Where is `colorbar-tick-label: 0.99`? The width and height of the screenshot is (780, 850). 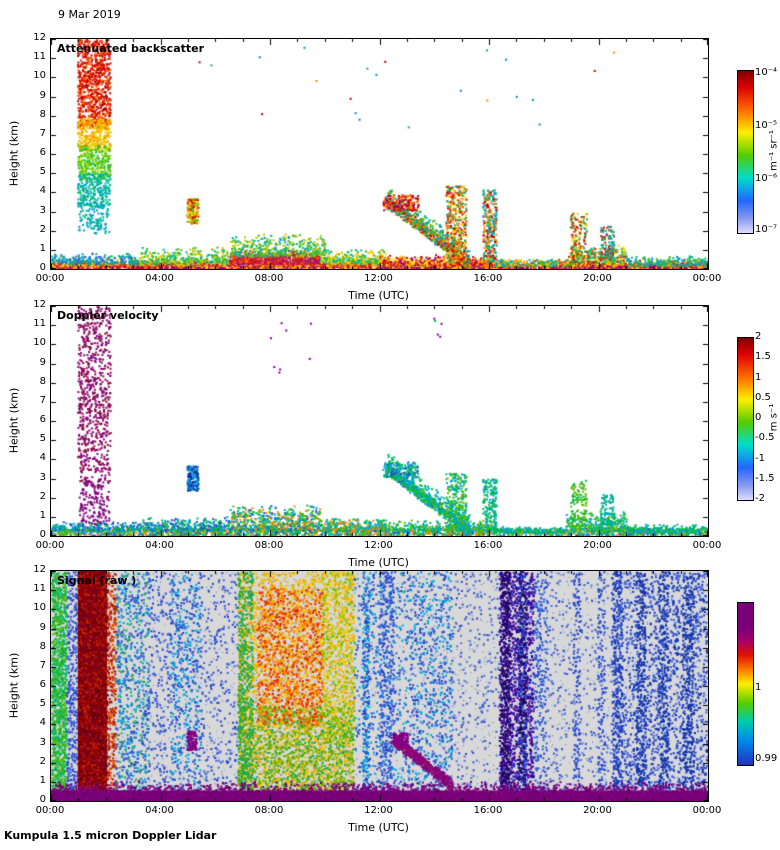
colorbar-tick-label: 0.99 is located at coordinates (766, 759).